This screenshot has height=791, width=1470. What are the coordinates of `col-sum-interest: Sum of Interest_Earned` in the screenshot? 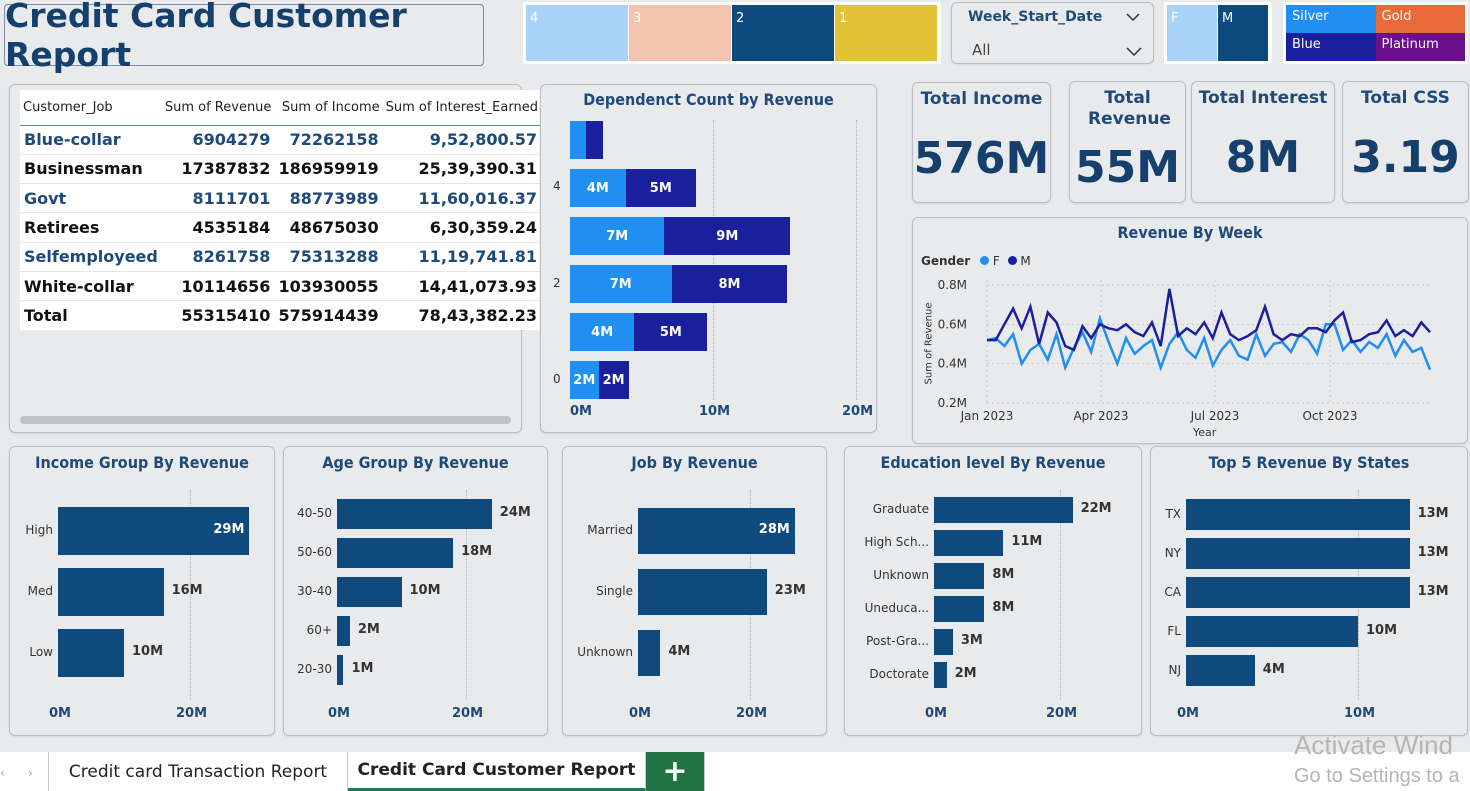 It's located at (461, 108).